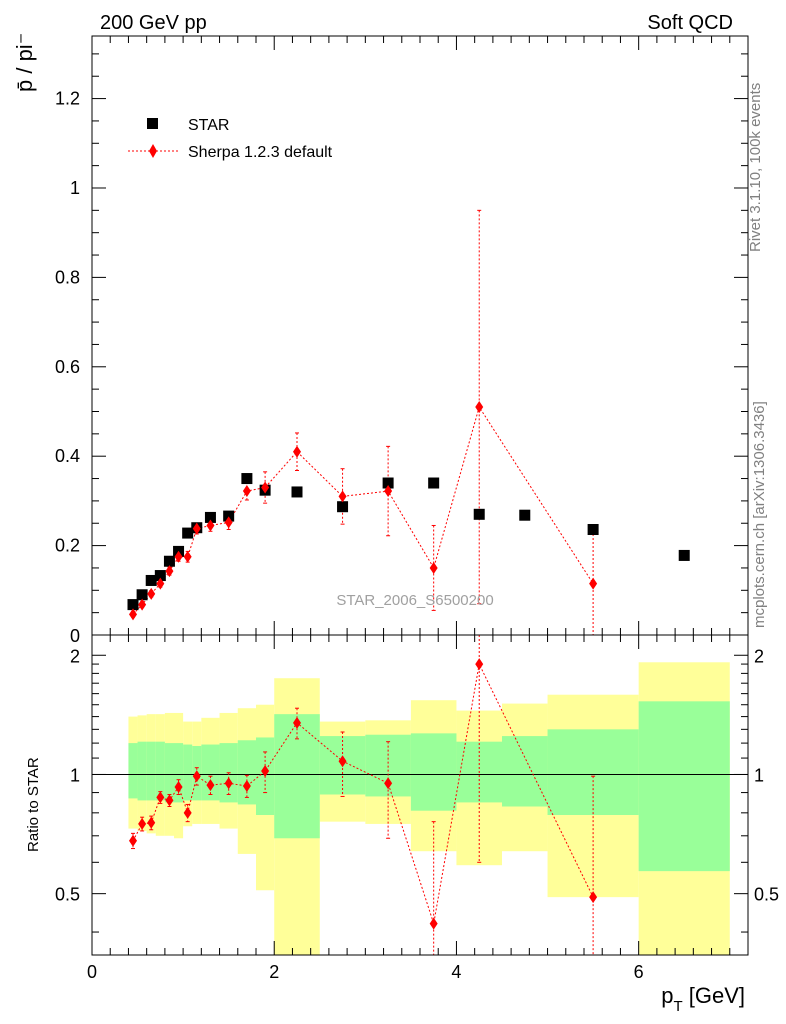  I want to click on legend-sherpa-marker, so click(153, 151).